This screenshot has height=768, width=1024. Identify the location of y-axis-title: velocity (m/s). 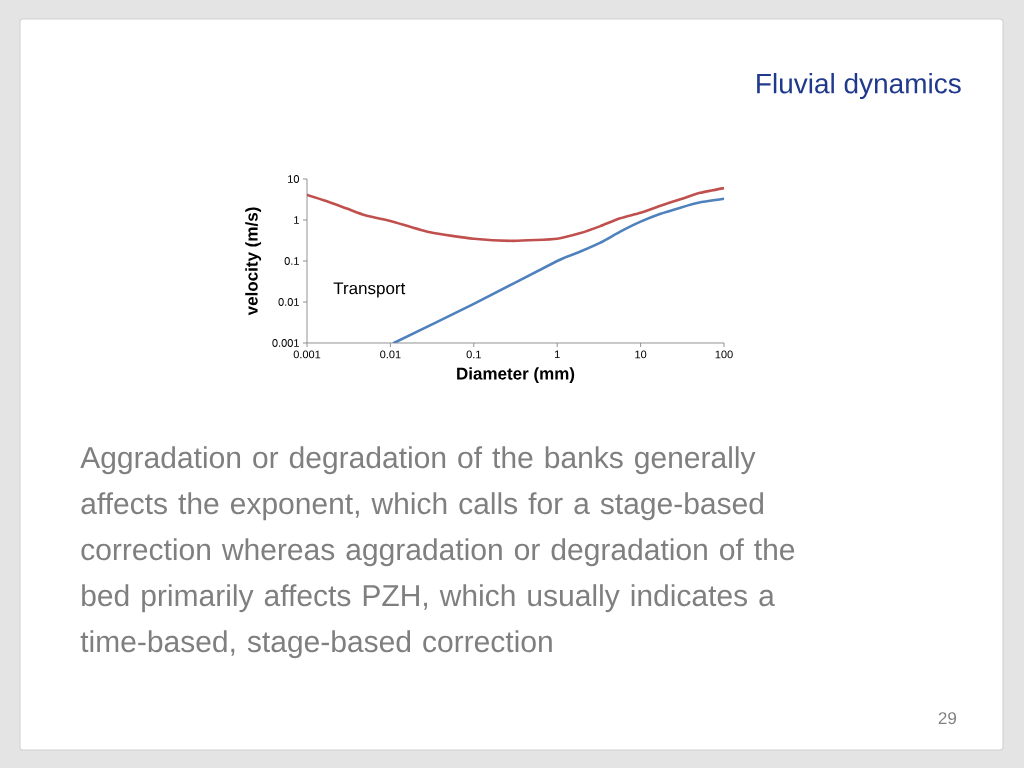
(253, 261).